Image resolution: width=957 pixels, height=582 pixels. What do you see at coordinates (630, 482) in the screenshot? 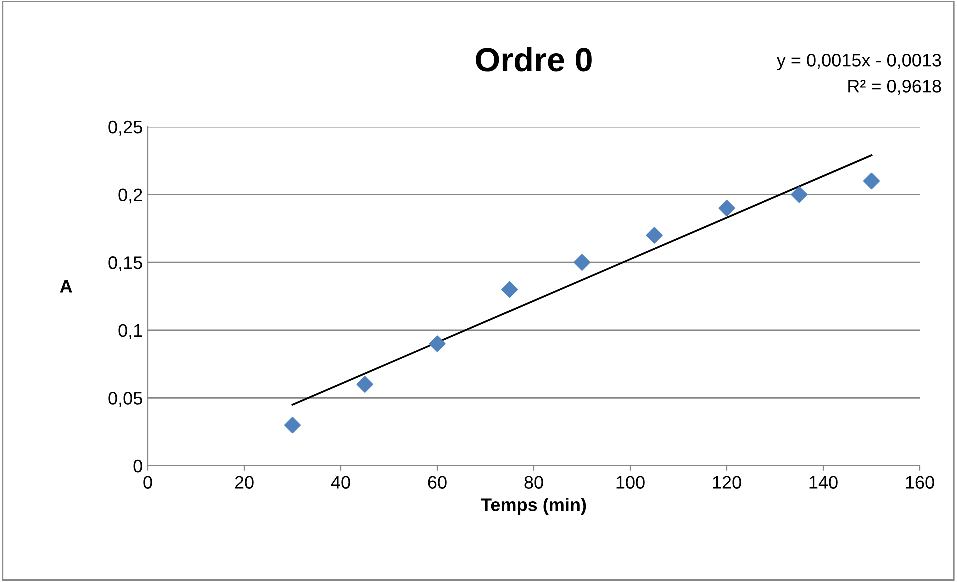
I see `x-tick-label: 100` at bounding box center [630, 482].